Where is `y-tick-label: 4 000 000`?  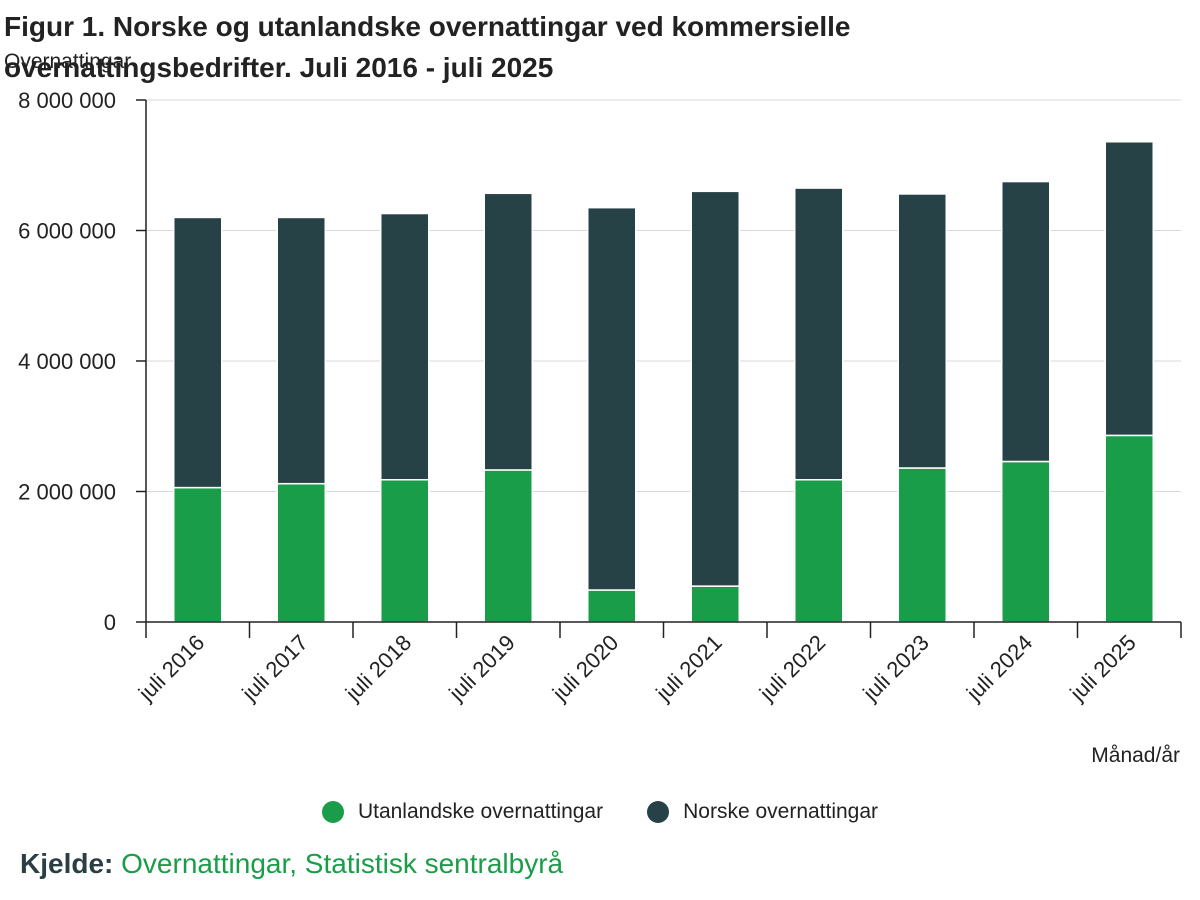 y-tick-label: 4 000 000 is located at coordinates (67, 361).